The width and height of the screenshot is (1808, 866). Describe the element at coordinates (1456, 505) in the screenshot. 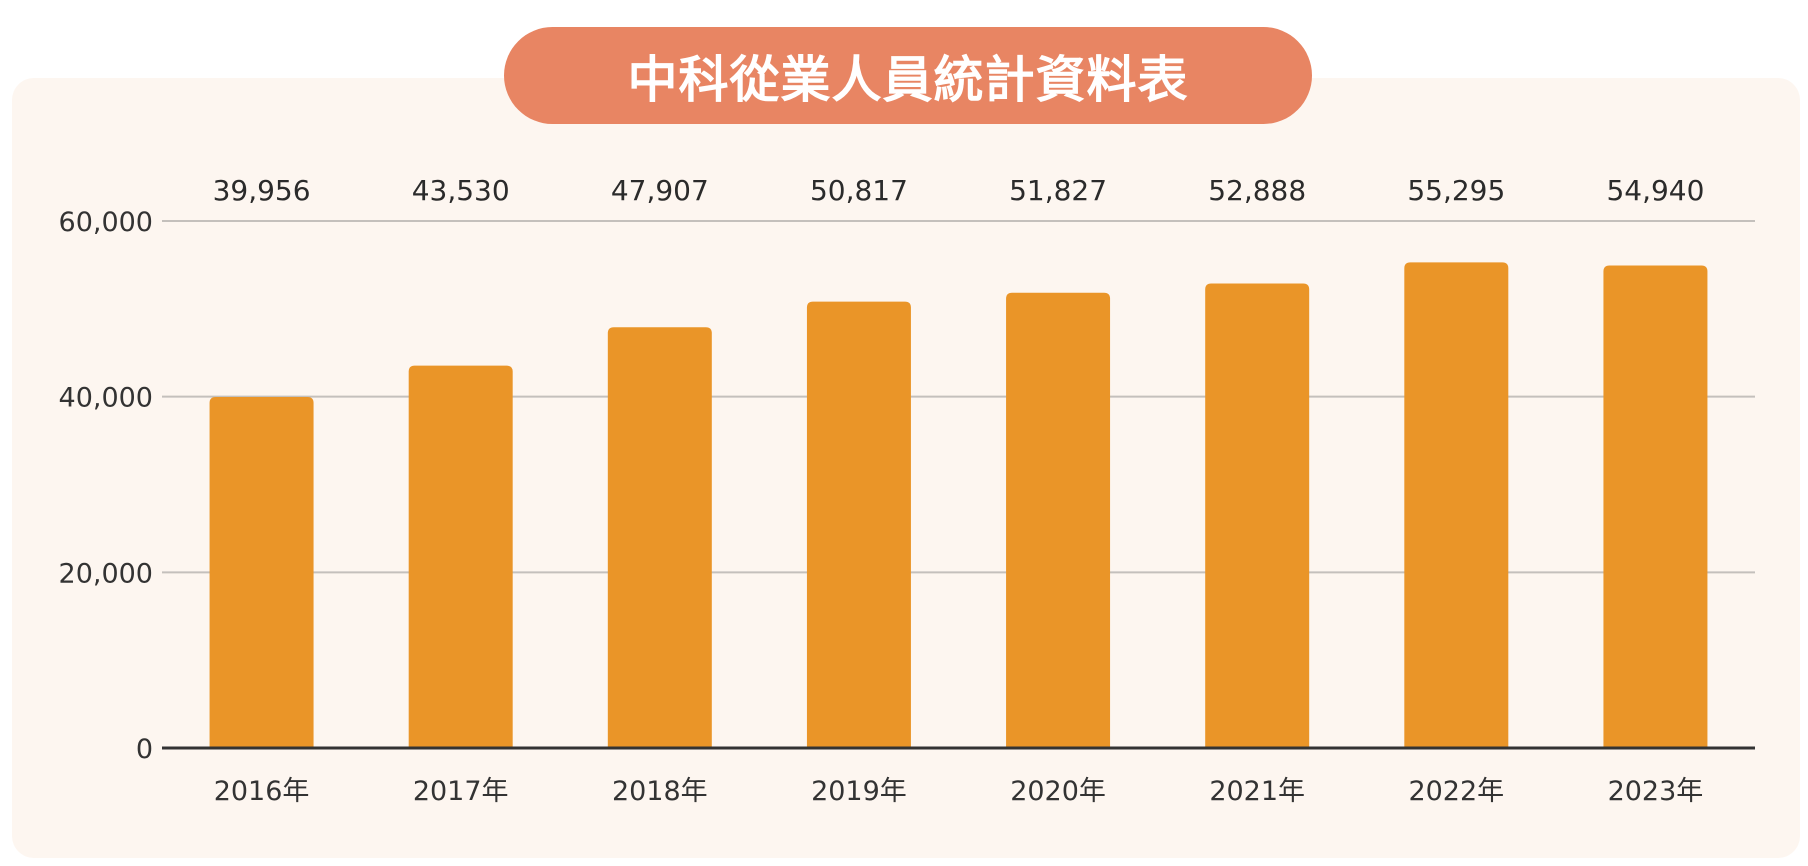

I see `bar-2022年` at that location.